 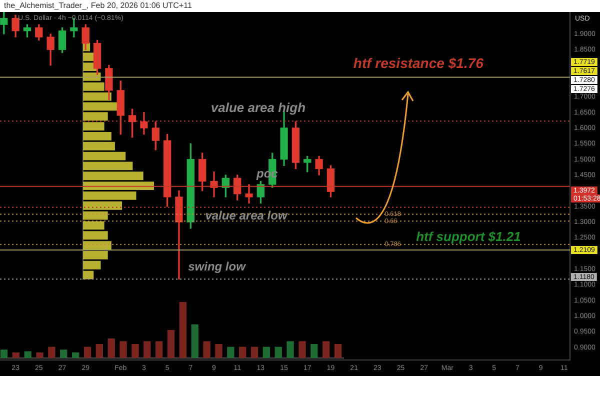 What do you see at coordinates (258, 108) in the screenshot?
I see `ref-line-label: value area high` at bounding box center [258, 108].